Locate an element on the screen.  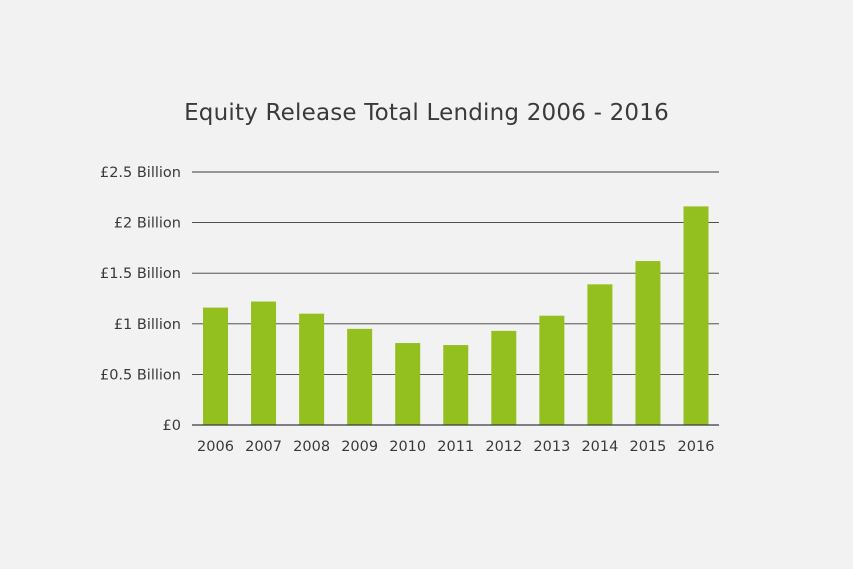
y-tick-label: £1 Billion is located at coordinates (147, 325).